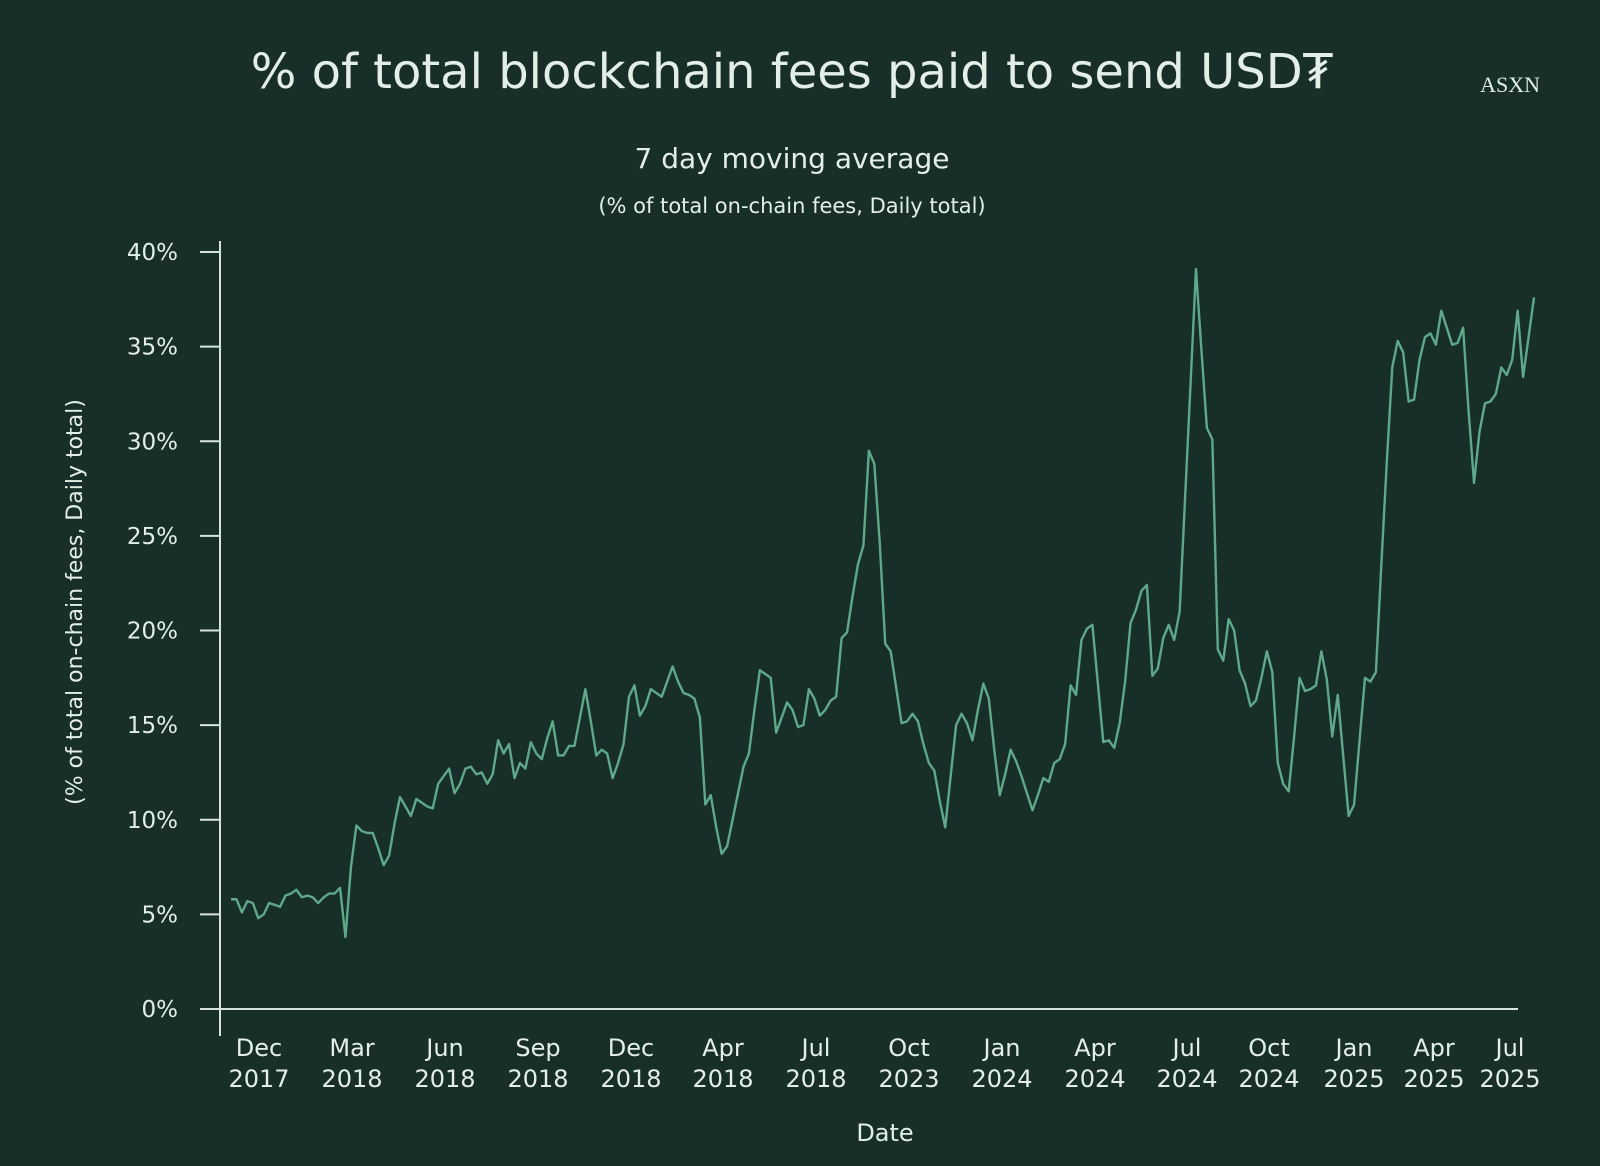 This screenshot has width=1600, height=1166. What do you see at coordinates (152, 348) in the screenshot?
I see `y-tick-label: 35%` at bounding box center [152, 348].